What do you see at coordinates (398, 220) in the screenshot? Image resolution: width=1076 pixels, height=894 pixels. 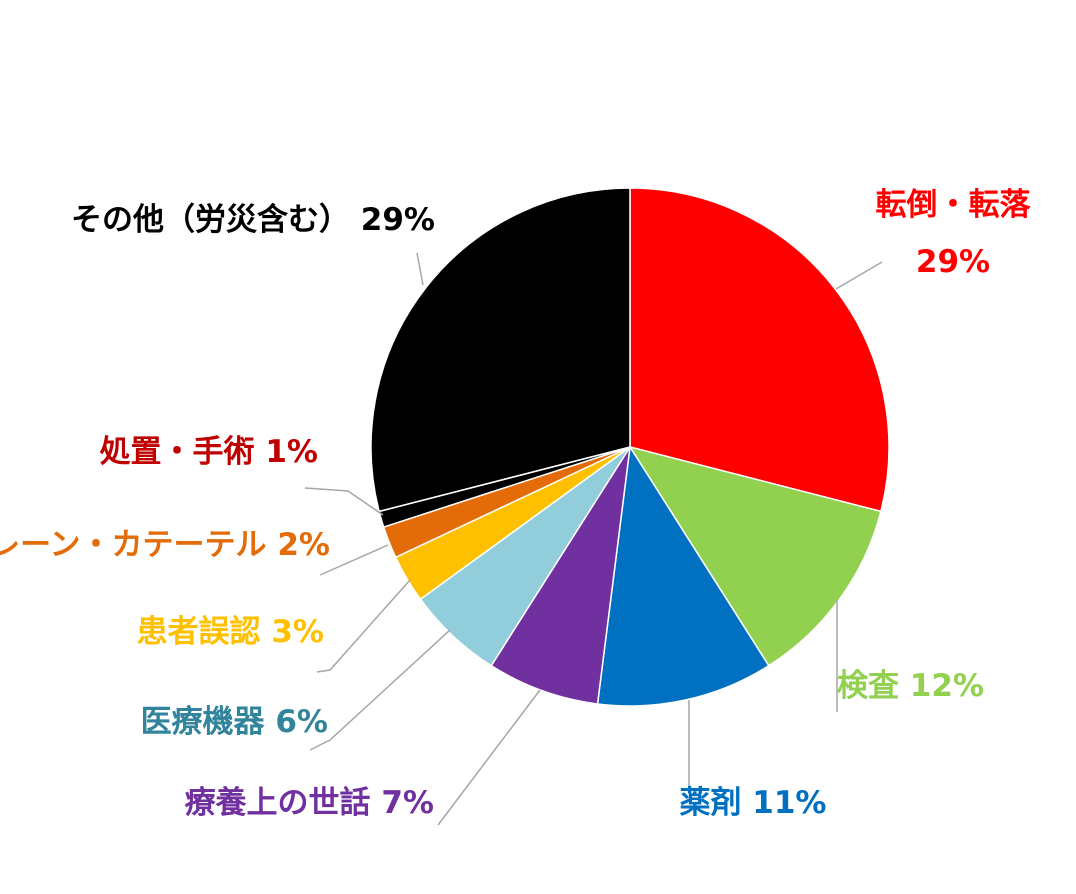 I see `slice-percent-8: 29%` at bounding box center [398, 220].